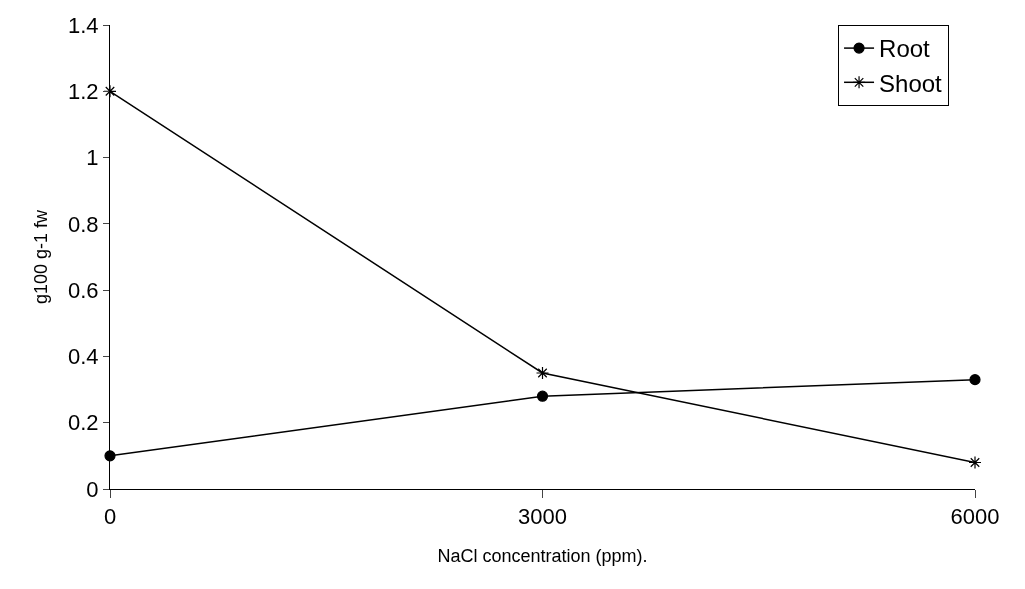 Image resolution: width=1025 pixels, height=589 pixels. I want to click on y-tick-label: 1, so click(92, 158).